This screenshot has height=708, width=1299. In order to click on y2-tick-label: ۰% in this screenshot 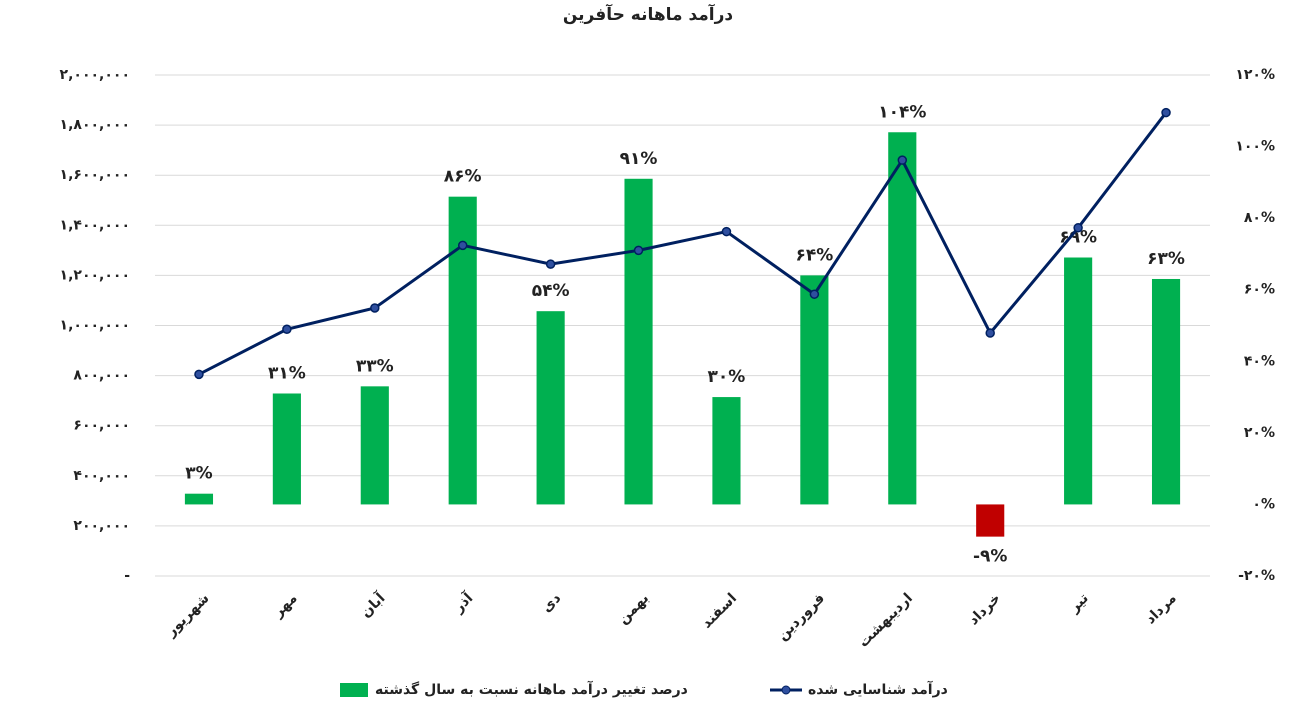, I will do `click(1263, 504)`.